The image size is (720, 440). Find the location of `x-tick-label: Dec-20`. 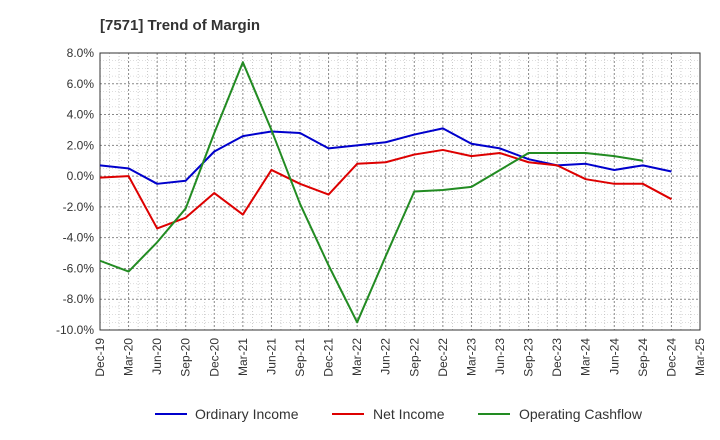

x-tick-label: Dec-20 is located at coordinates (214, 357).